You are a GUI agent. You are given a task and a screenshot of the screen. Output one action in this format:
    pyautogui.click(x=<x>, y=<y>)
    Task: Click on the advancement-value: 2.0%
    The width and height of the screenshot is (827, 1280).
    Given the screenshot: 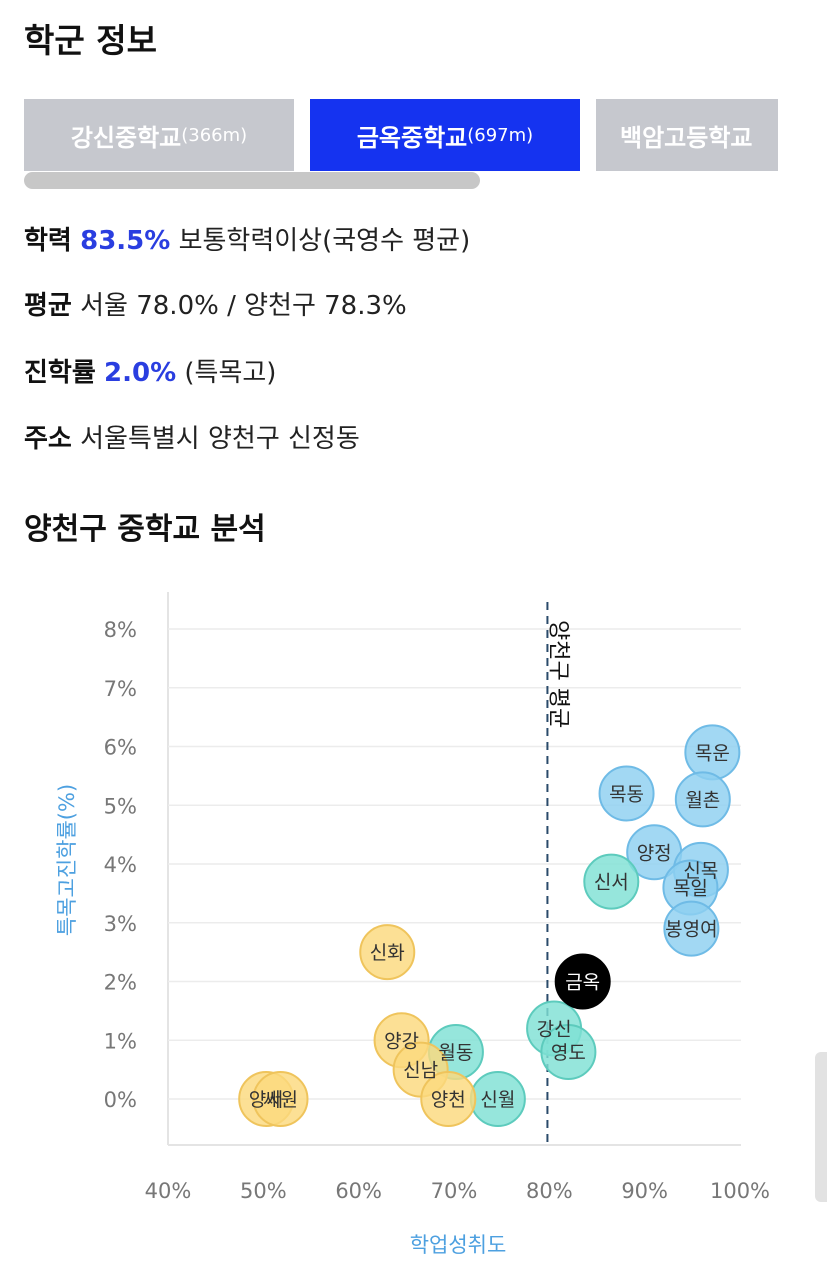 What is the action you would take?
    pyautogui.click(x=140, y=373)
    